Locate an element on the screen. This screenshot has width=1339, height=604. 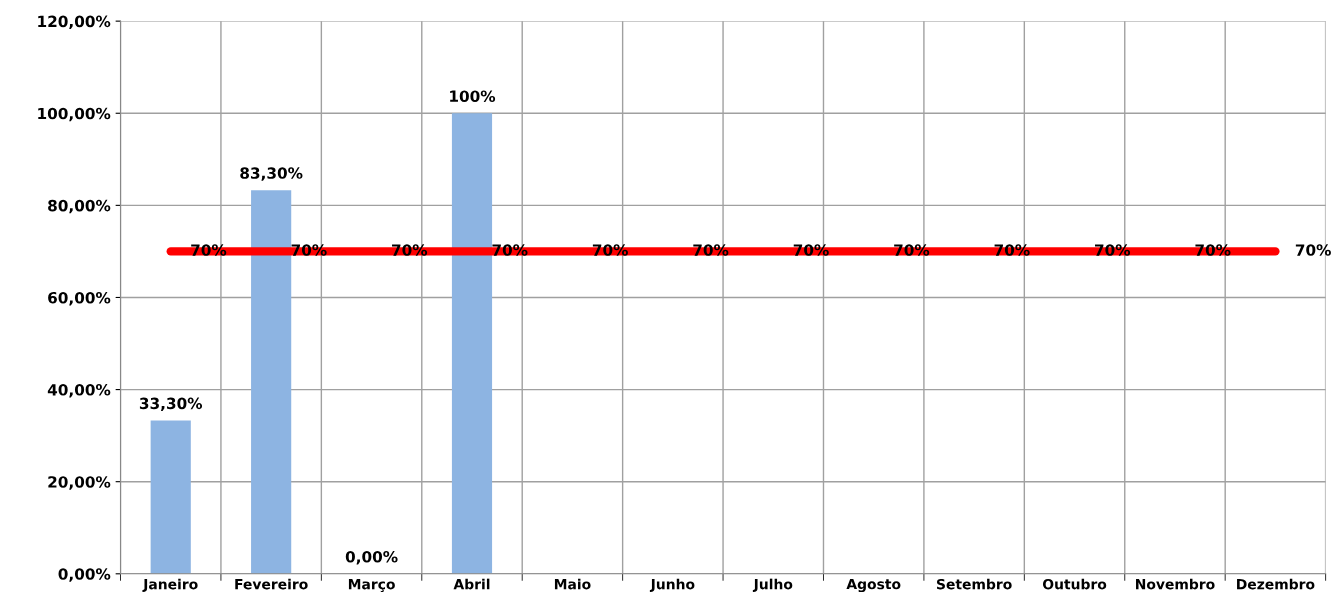
y-tick-label: 20,00% is located at coordinates (79, 483).